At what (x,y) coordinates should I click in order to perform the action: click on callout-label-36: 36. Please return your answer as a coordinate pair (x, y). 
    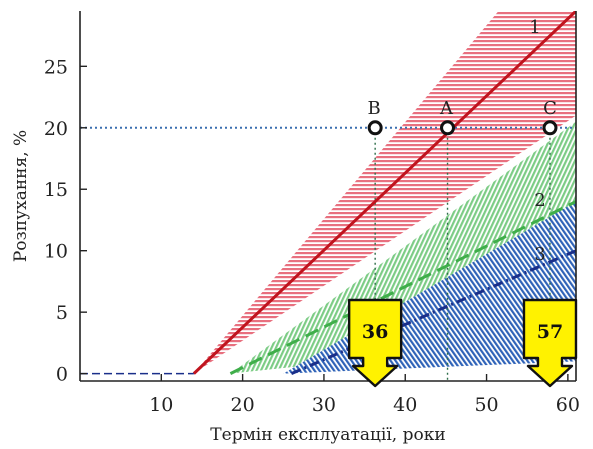
    Looking at the image, I should click on (375, 332).